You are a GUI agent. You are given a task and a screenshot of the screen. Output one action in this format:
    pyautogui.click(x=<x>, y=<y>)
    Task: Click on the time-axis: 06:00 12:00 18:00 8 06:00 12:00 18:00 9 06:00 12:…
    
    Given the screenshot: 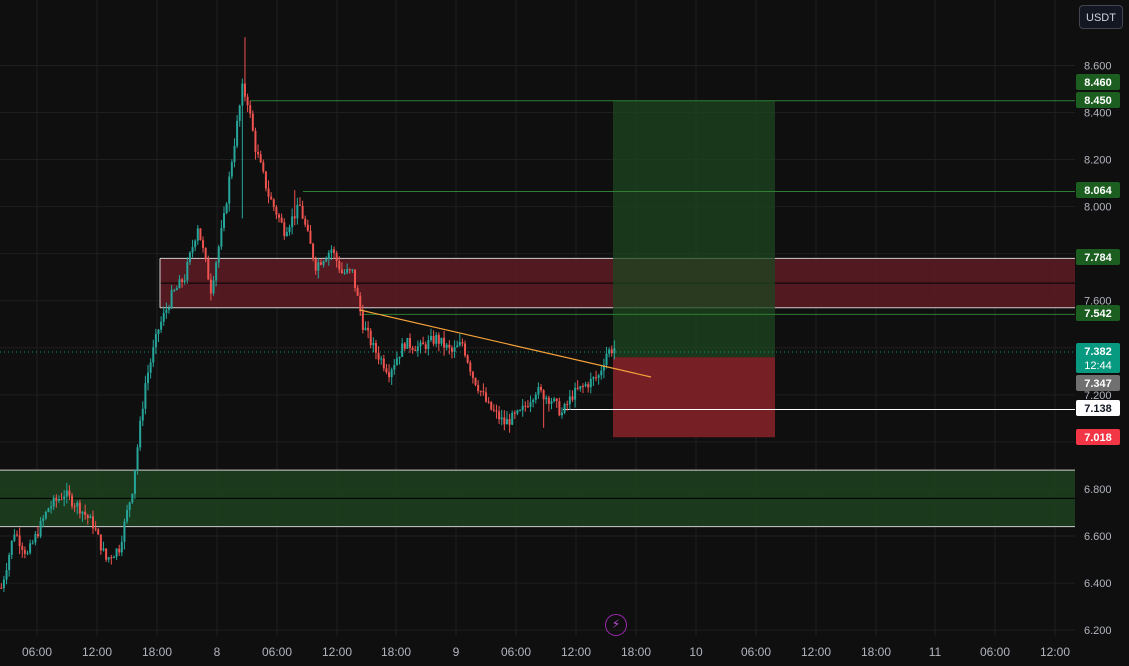 What is the action you would take?
    pyautogui.click(x=546, y=652)
    